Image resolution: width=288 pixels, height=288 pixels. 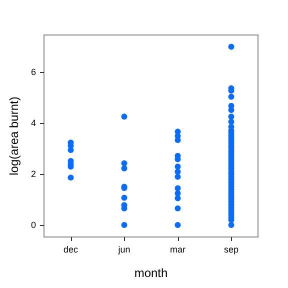 What do you see at coordinates (33, 174) in the screenshot?
I see `y-tick-label: 2` at bounding box center [33, 174].